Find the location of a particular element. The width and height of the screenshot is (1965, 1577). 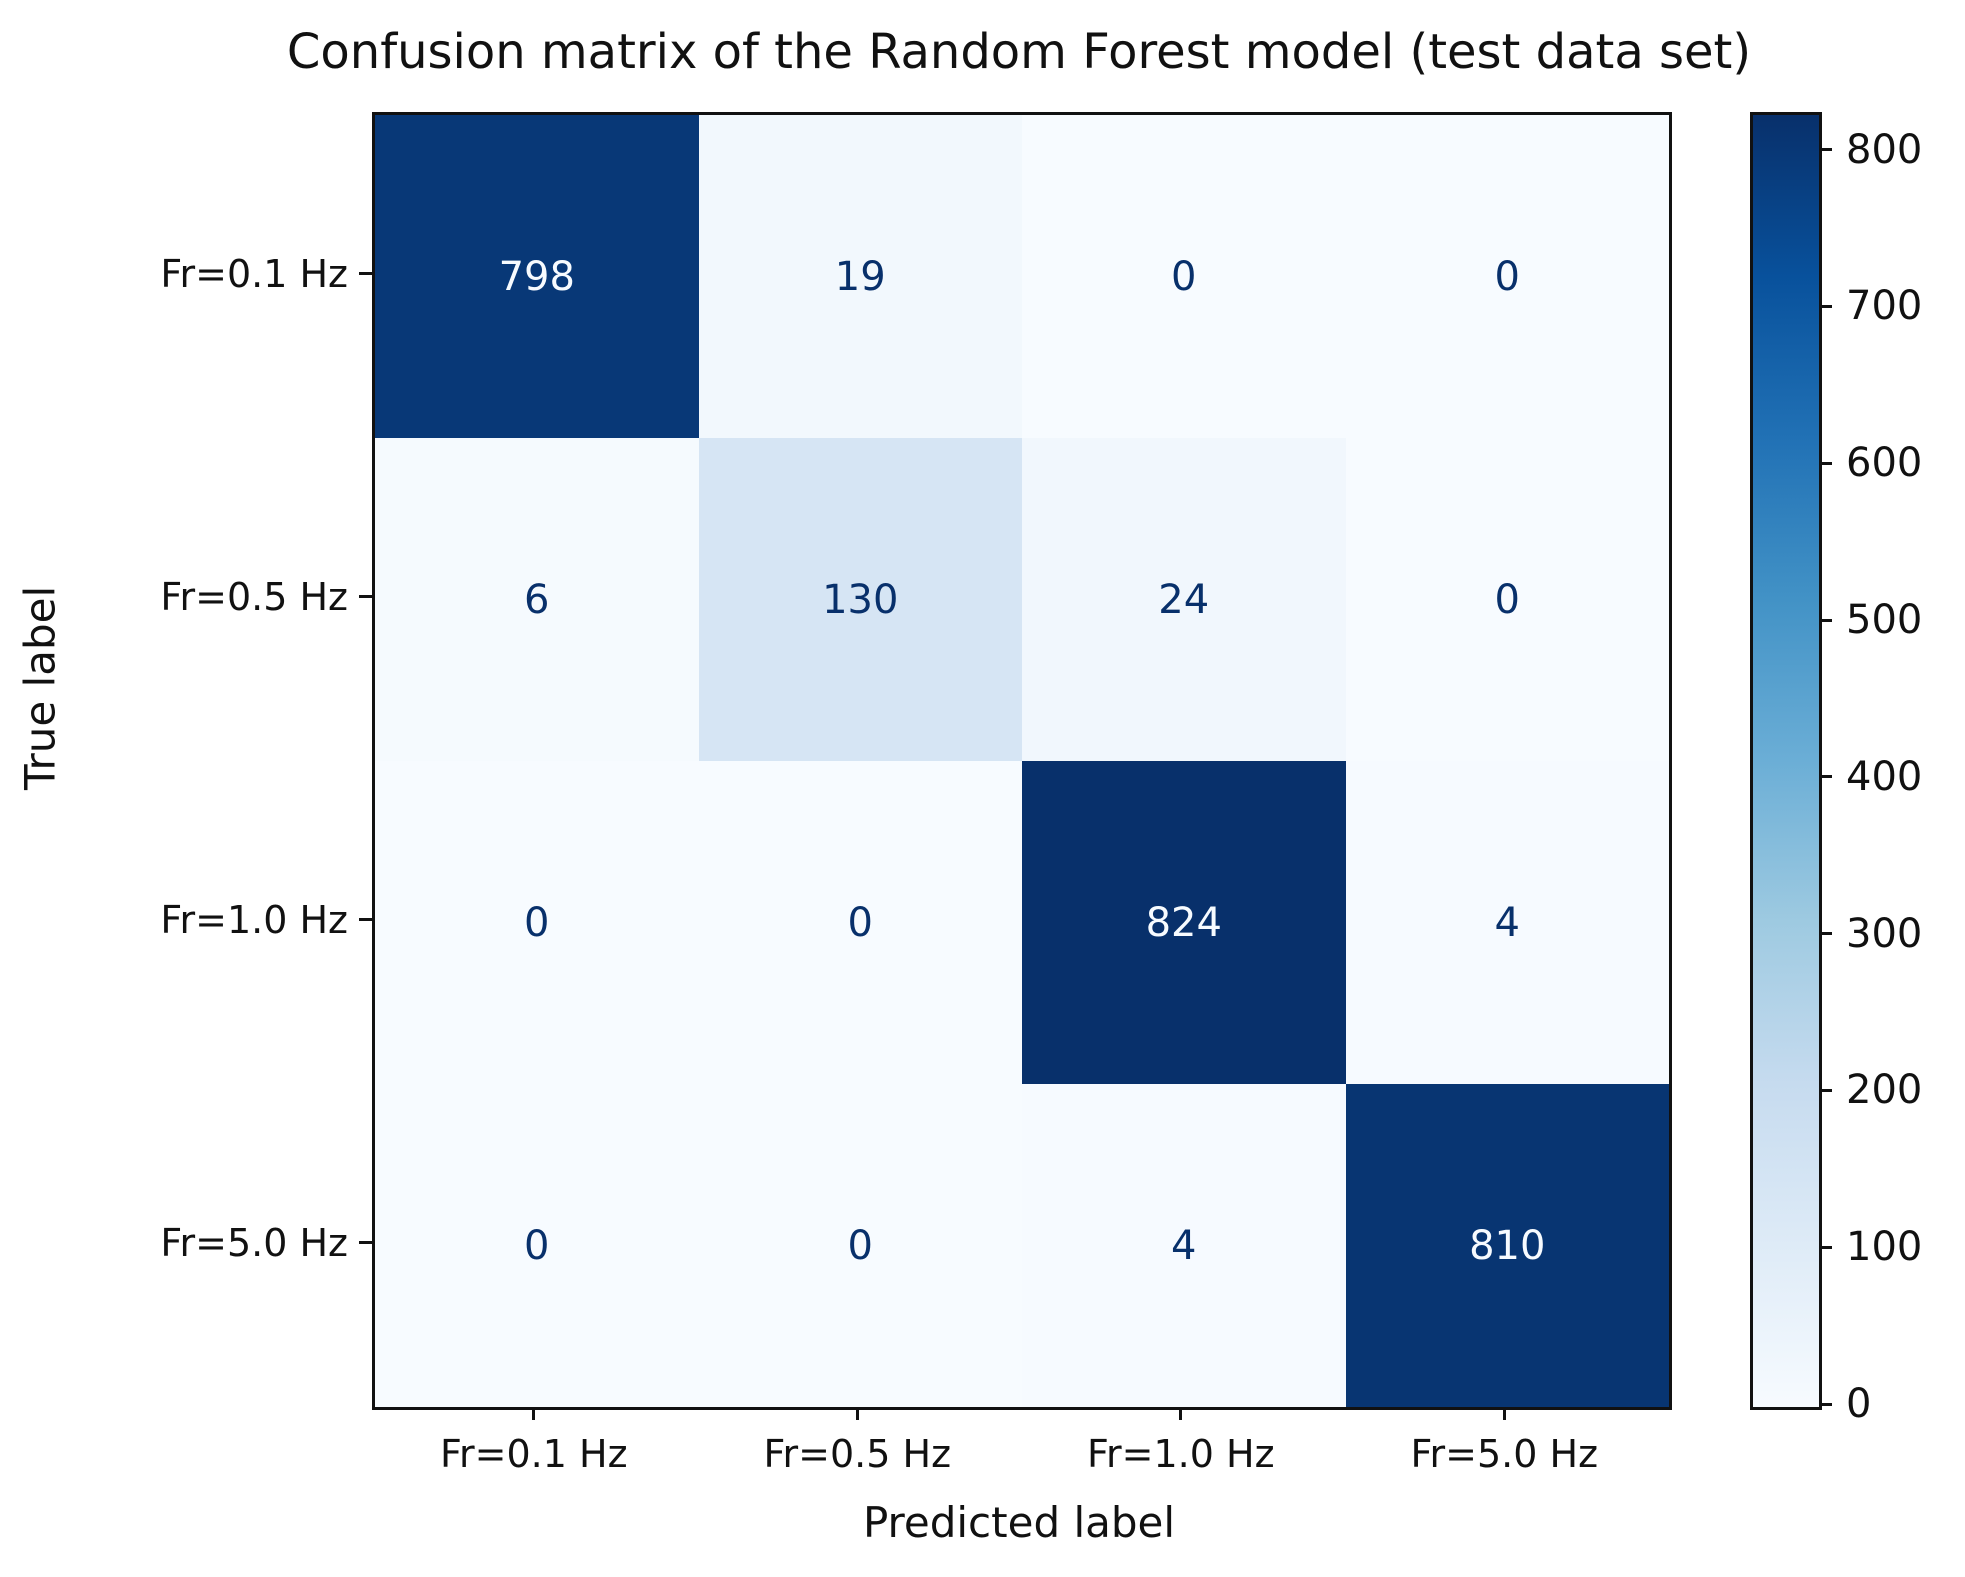

y-axis-label: True label is located at coordinates (40, 687).